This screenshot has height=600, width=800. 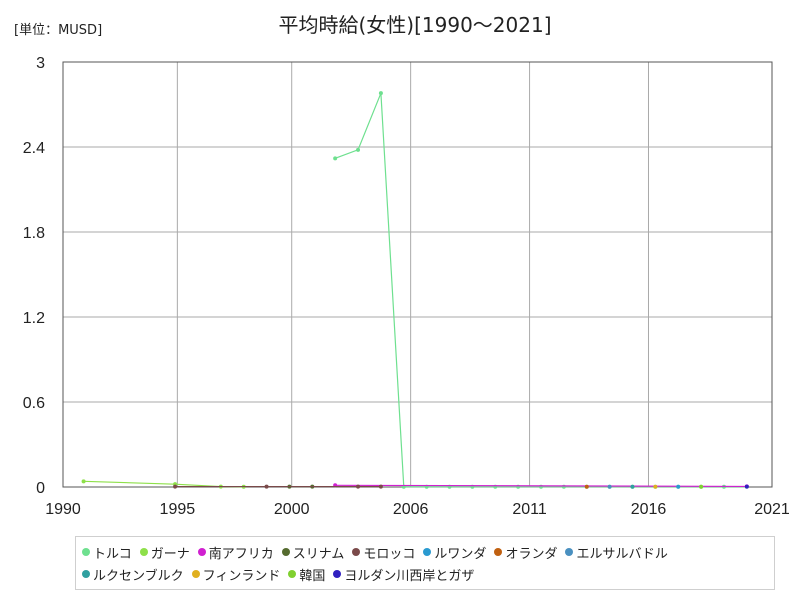 I want to click on y-tick-label: 1.8, so click(x=34, y=233).